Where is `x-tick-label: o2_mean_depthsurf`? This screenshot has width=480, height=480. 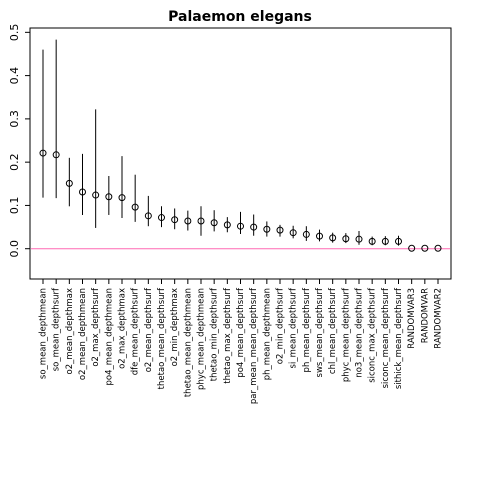
x-tick-label: o2_mean_depthsurf is located at coordinates (149, 329).